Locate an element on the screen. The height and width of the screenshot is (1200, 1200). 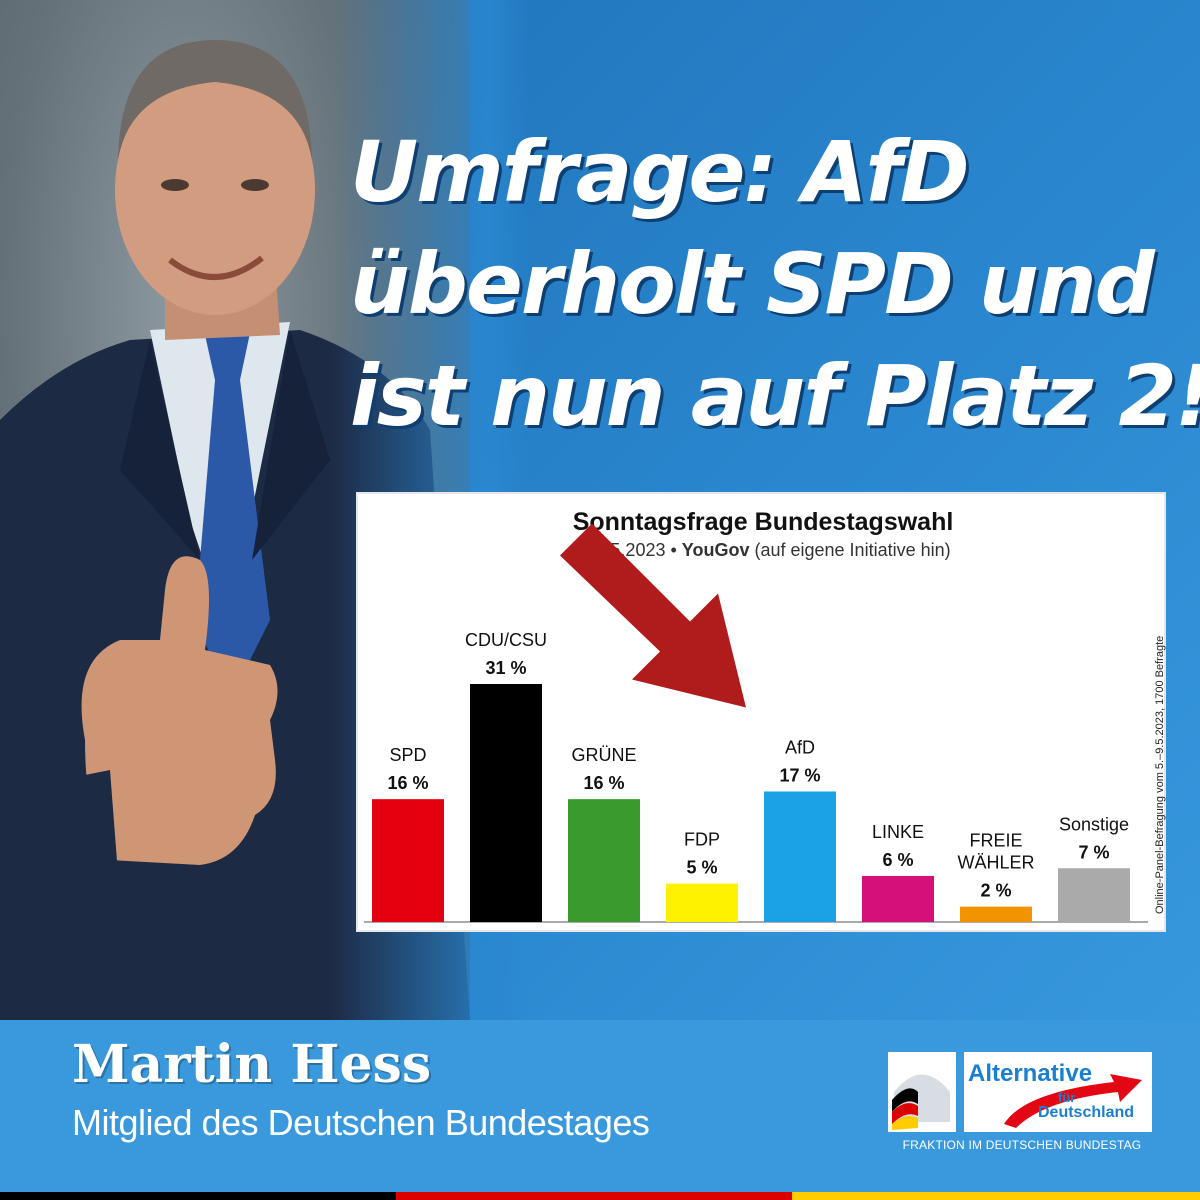
value-label-afd: 17 % is located at coordinates (799, 775).